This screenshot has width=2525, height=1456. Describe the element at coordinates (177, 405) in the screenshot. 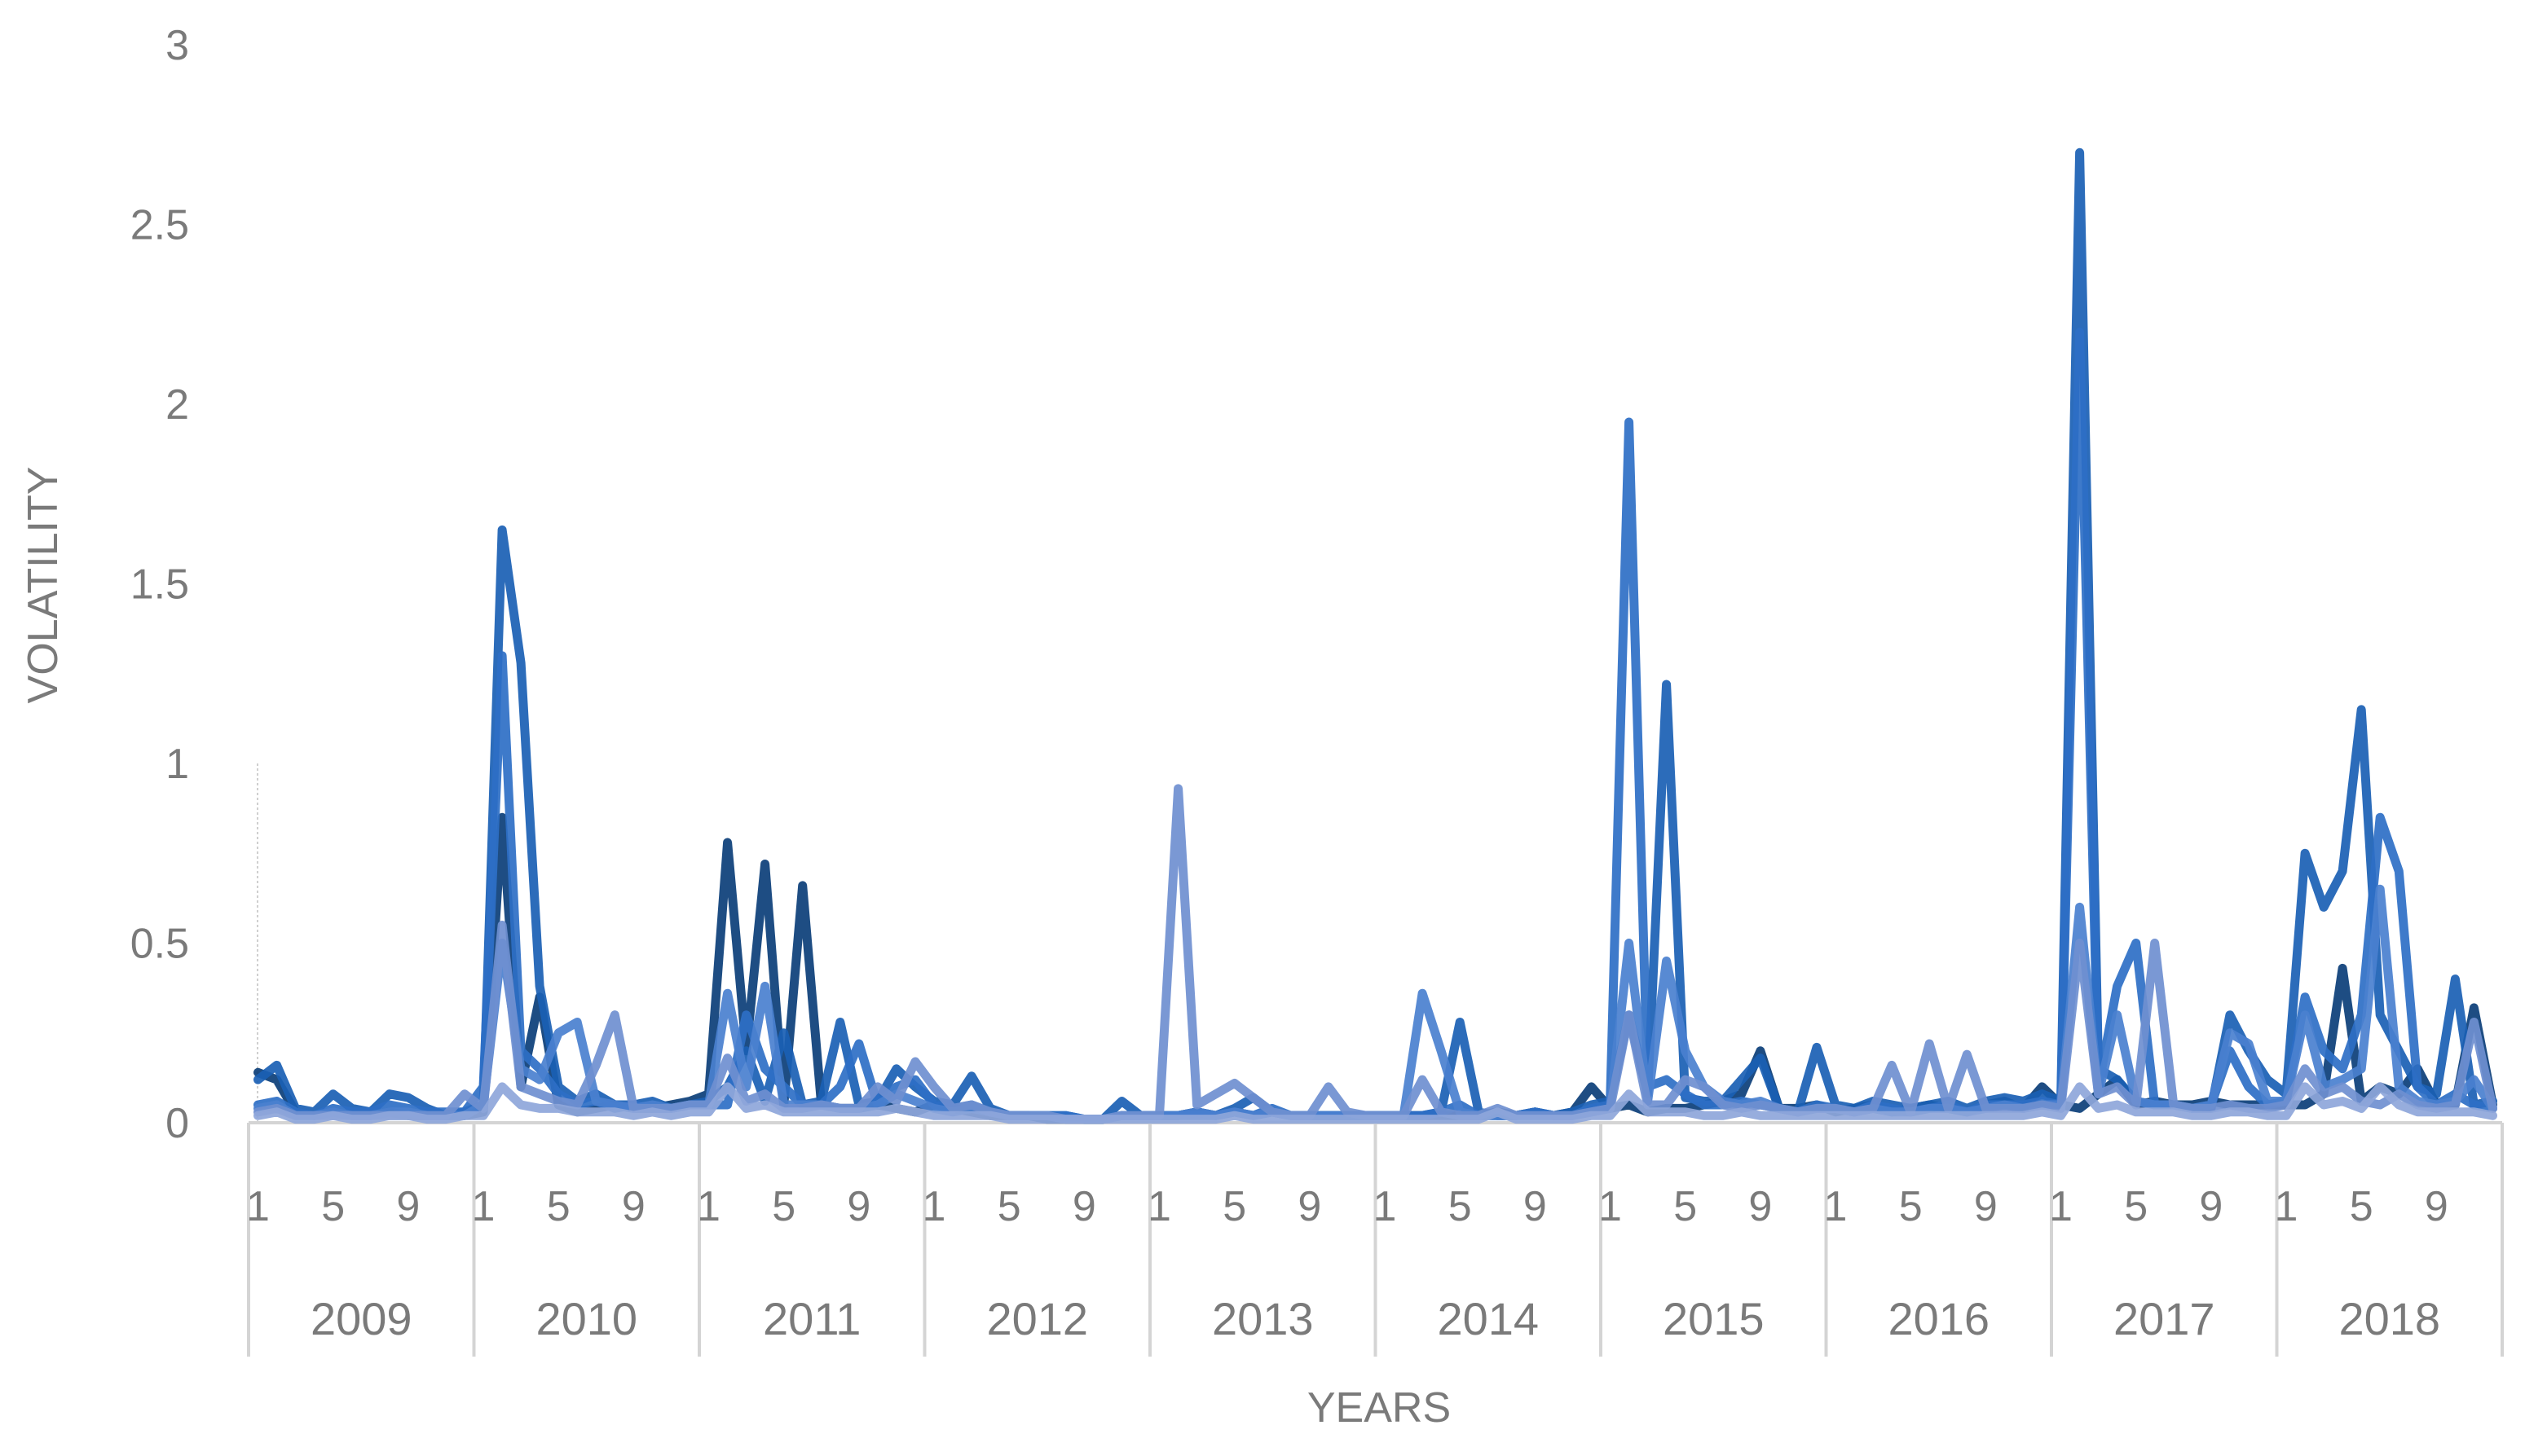

I see `y-tick-label: 2` at that location.